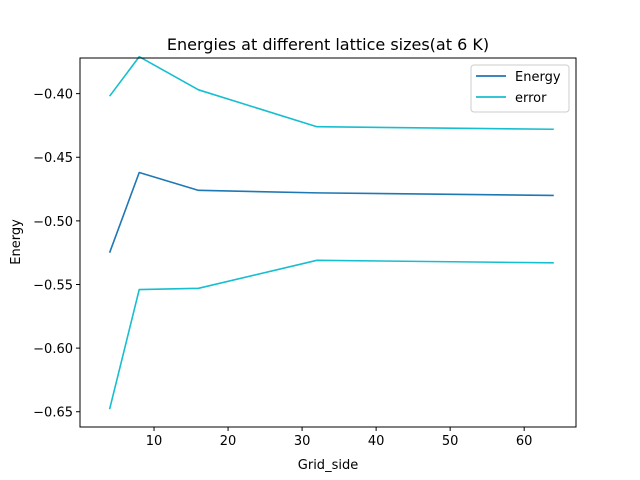  Describe the element at coordinates (53, 349) in the screenshot. I see `y-tick-label: −0.60` at that location.